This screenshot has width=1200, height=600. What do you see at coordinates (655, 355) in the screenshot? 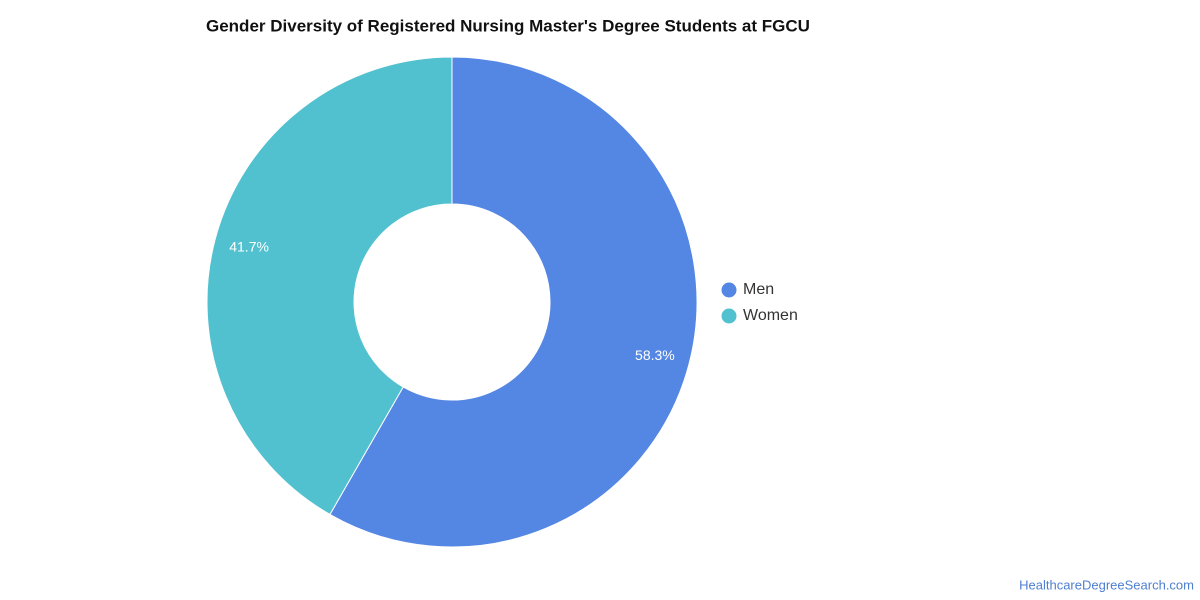
I see `value-label: 58.3%` at bounding box center [655, 355].